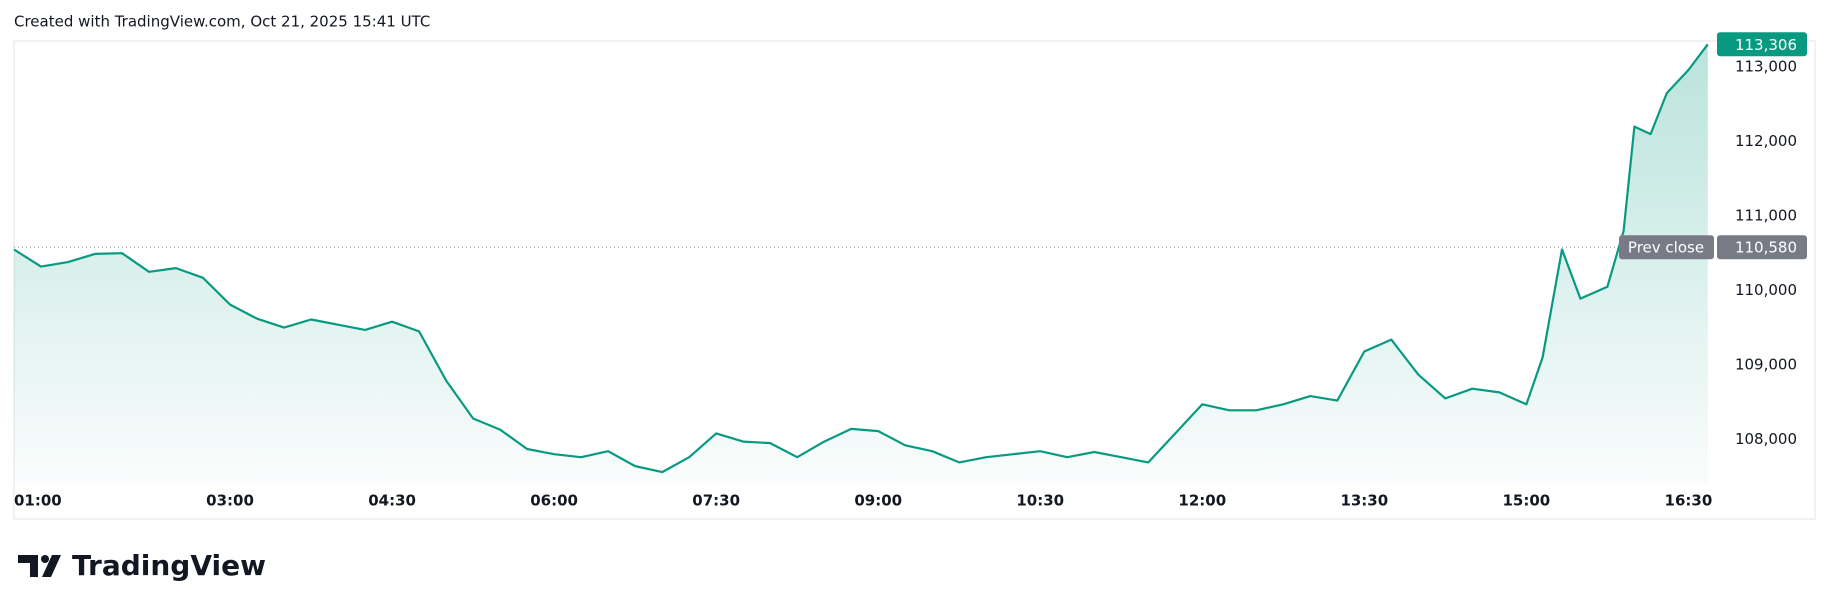  What do you see at coordinates (1040, 501) in the screenshot?
I see `x-tick-label: 10:30` at bounding box center [1040, 501].